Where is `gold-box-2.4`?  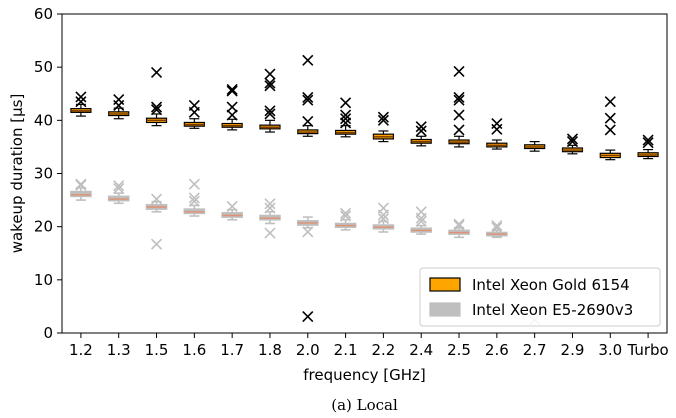
gold-box-2.4 is located at coordinates (421, 134).